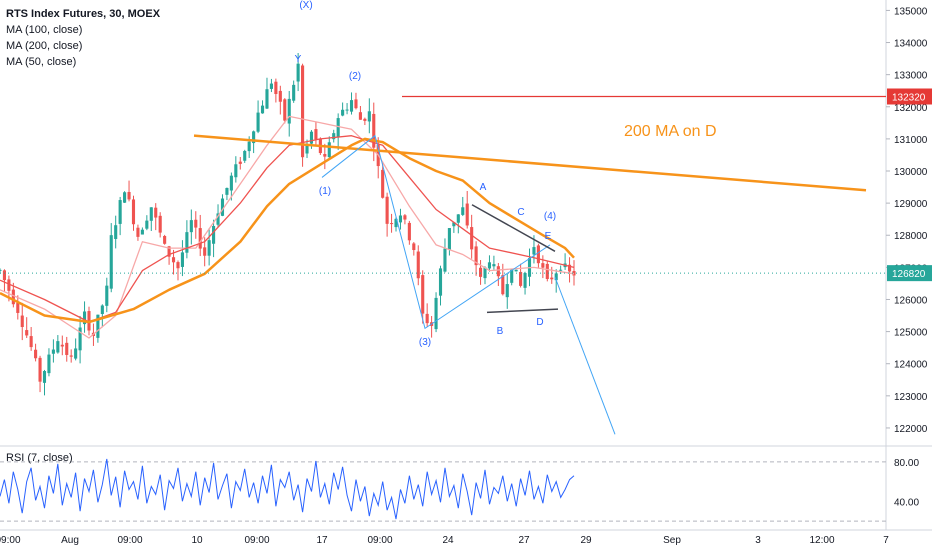 Image resolution: width=932 pixels, height=550 pixels. What do you see at coordinates (911, 140) in the screenshot?
I see `price-tick-label: 131000` at bounding box center [911, 140].